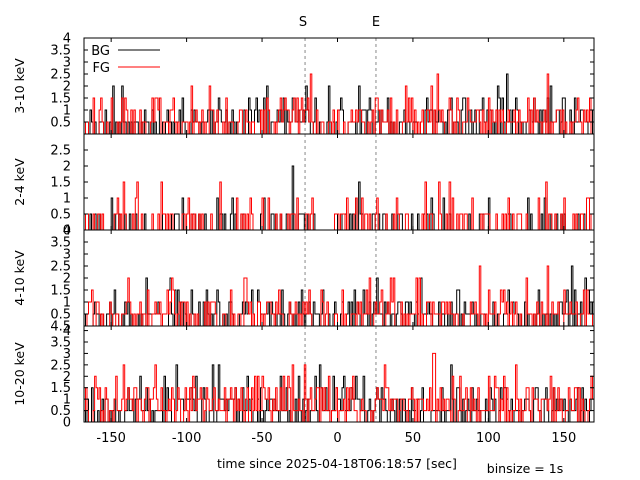 The image size is (640, 480). Describe the element at coordinates (60, 327) in the screenshot. I see `y-tick-label: 4.5` at that location.